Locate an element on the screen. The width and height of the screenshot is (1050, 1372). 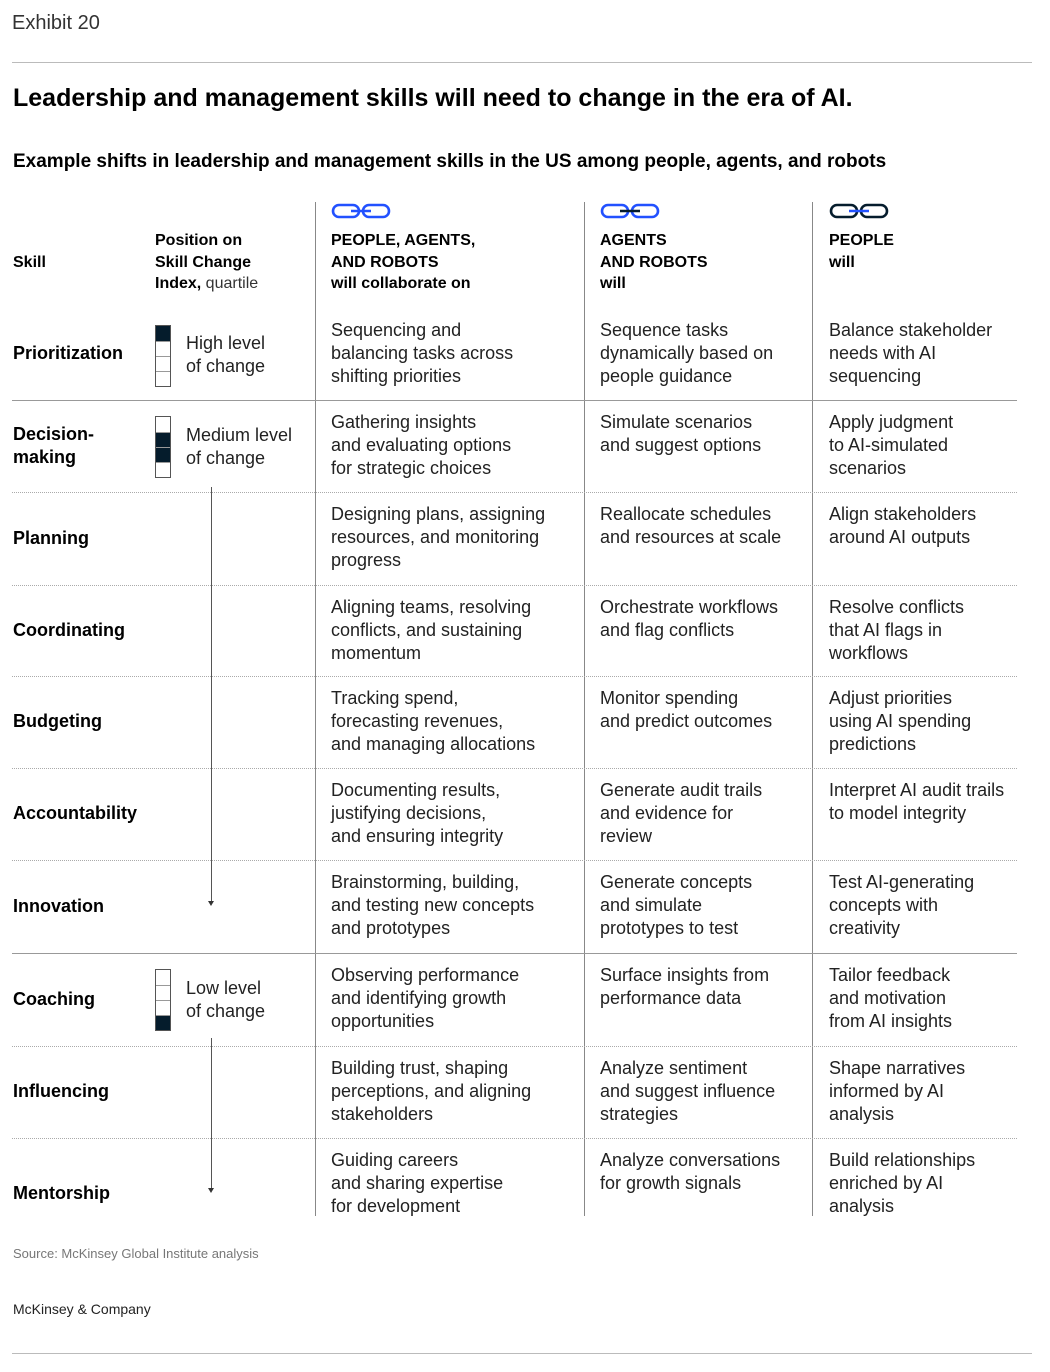
skill-line: Coaching is located at coordinates (54, 999).